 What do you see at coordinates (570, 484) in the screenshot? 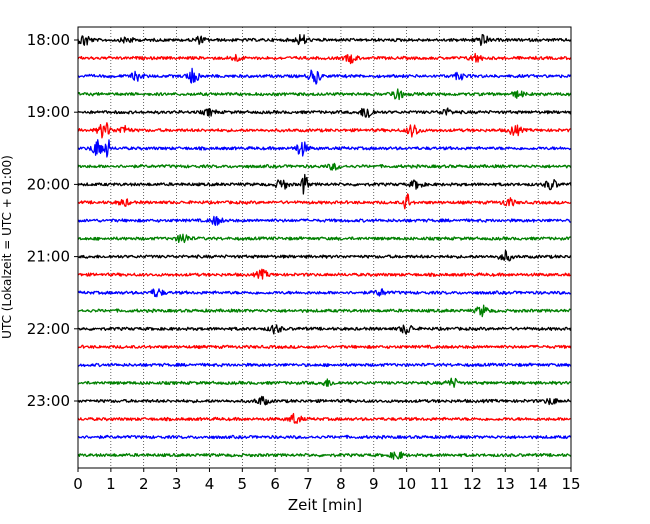
I see `x-tick-label: 15` at bounding box center [570, 484].